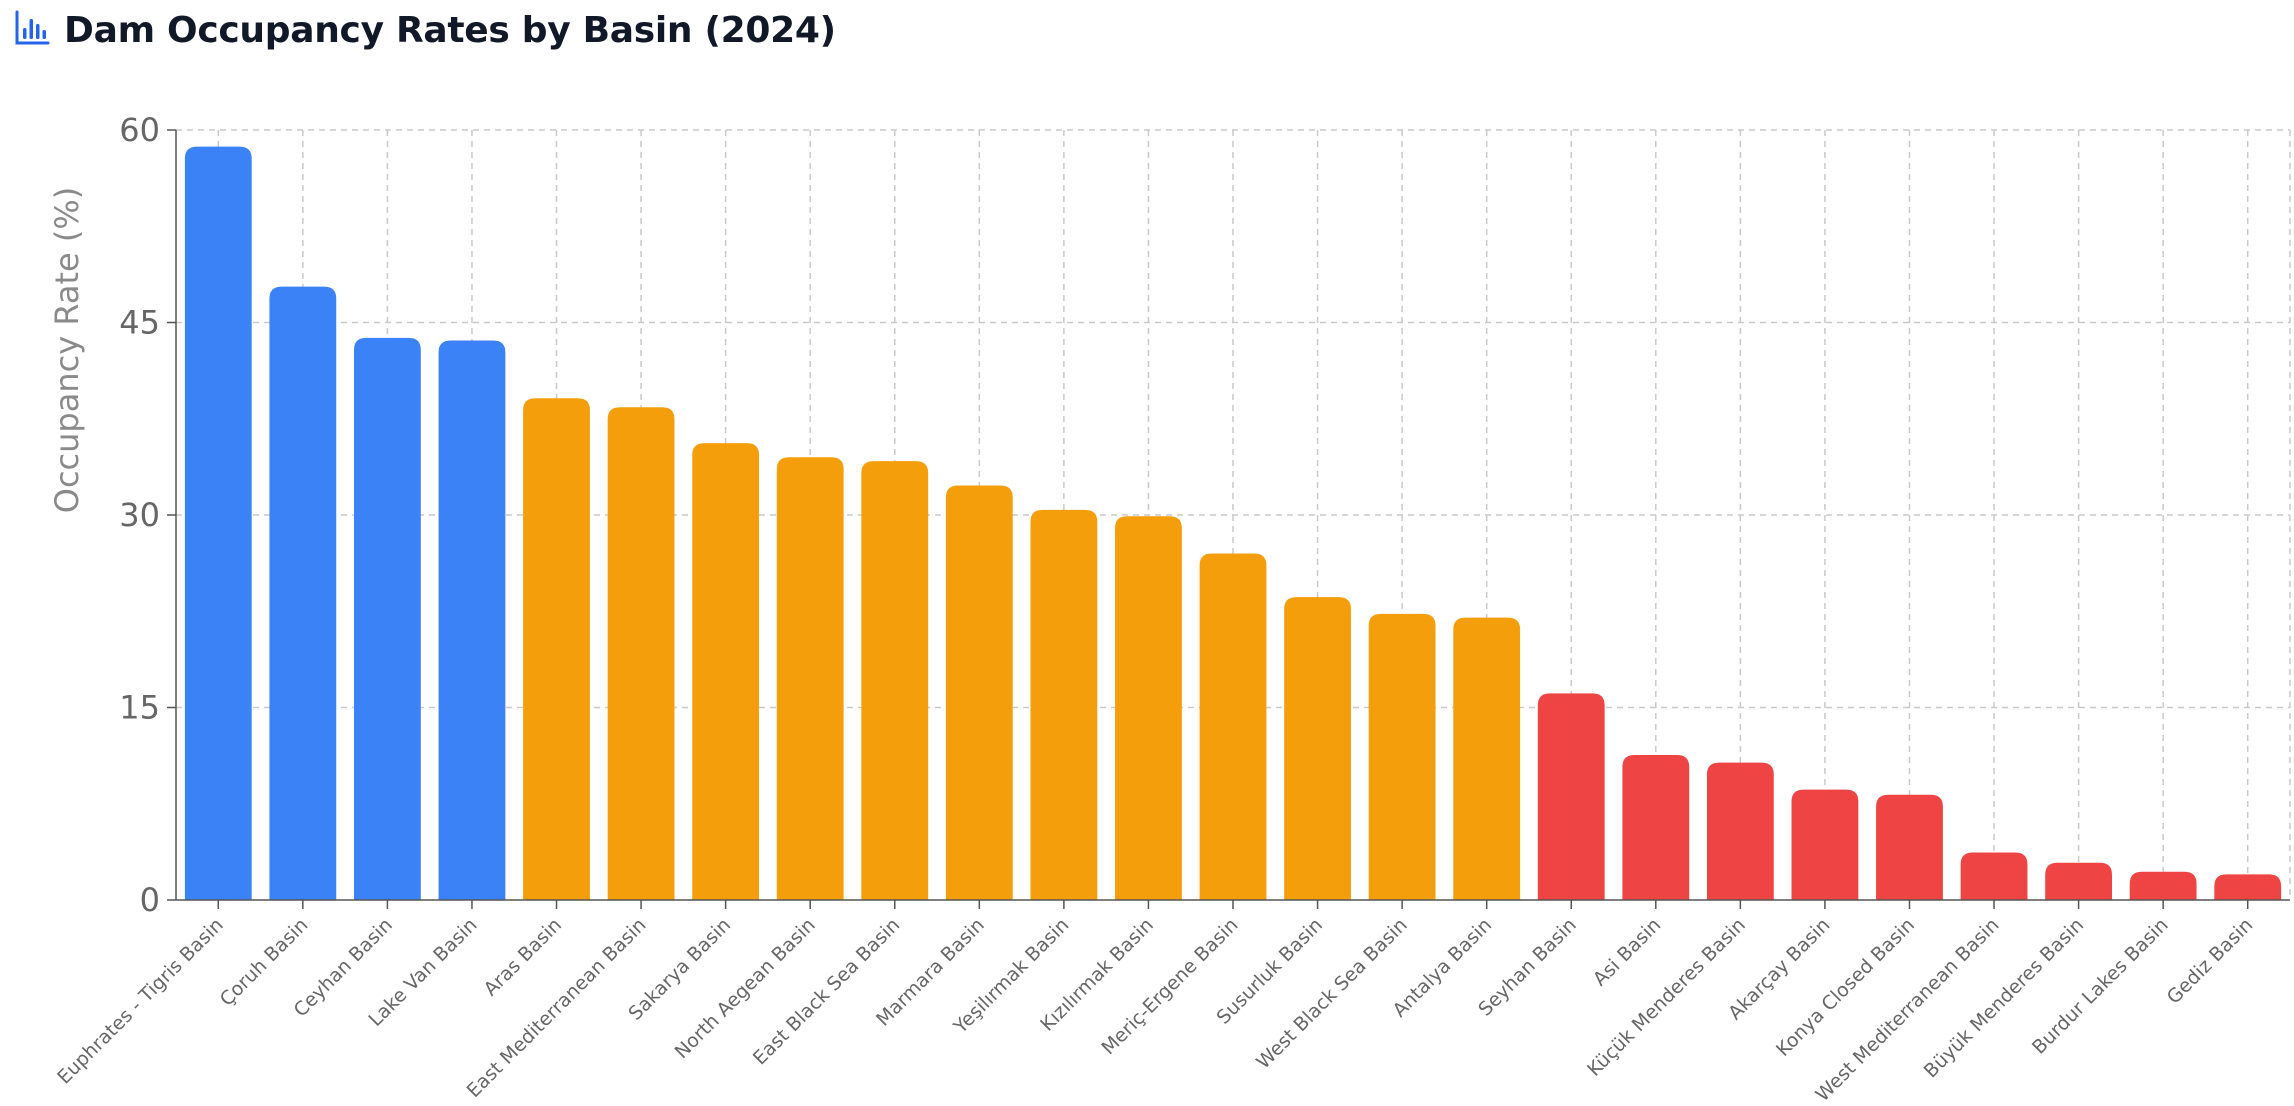 The image size is (2294, 1106). Describe the element at coordinates (139, 323) in the screenshot. I see `y-tick-label: 45` at that location.